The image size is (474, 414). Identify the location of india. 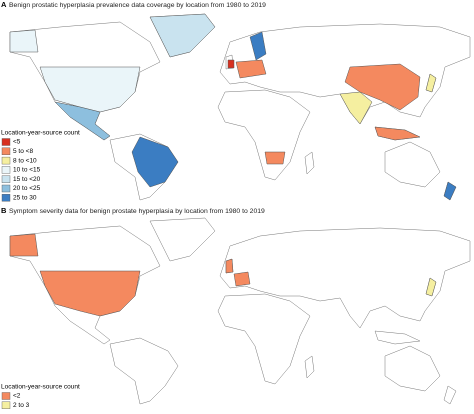
(356, 108).